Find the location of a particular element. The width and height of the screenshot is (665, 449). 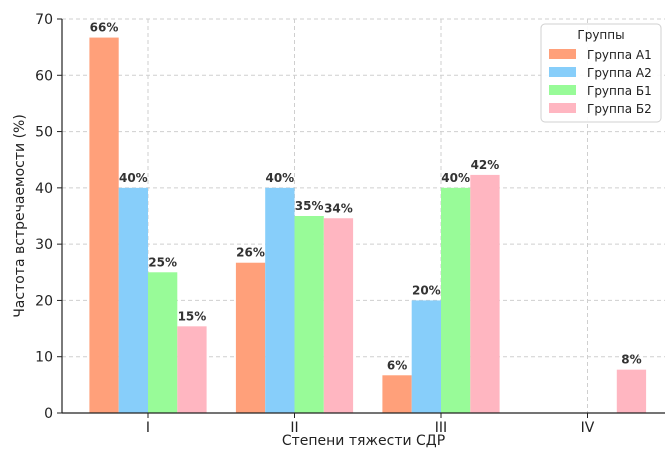

y-tick-label: 0 is located at coordinates (48, 414).